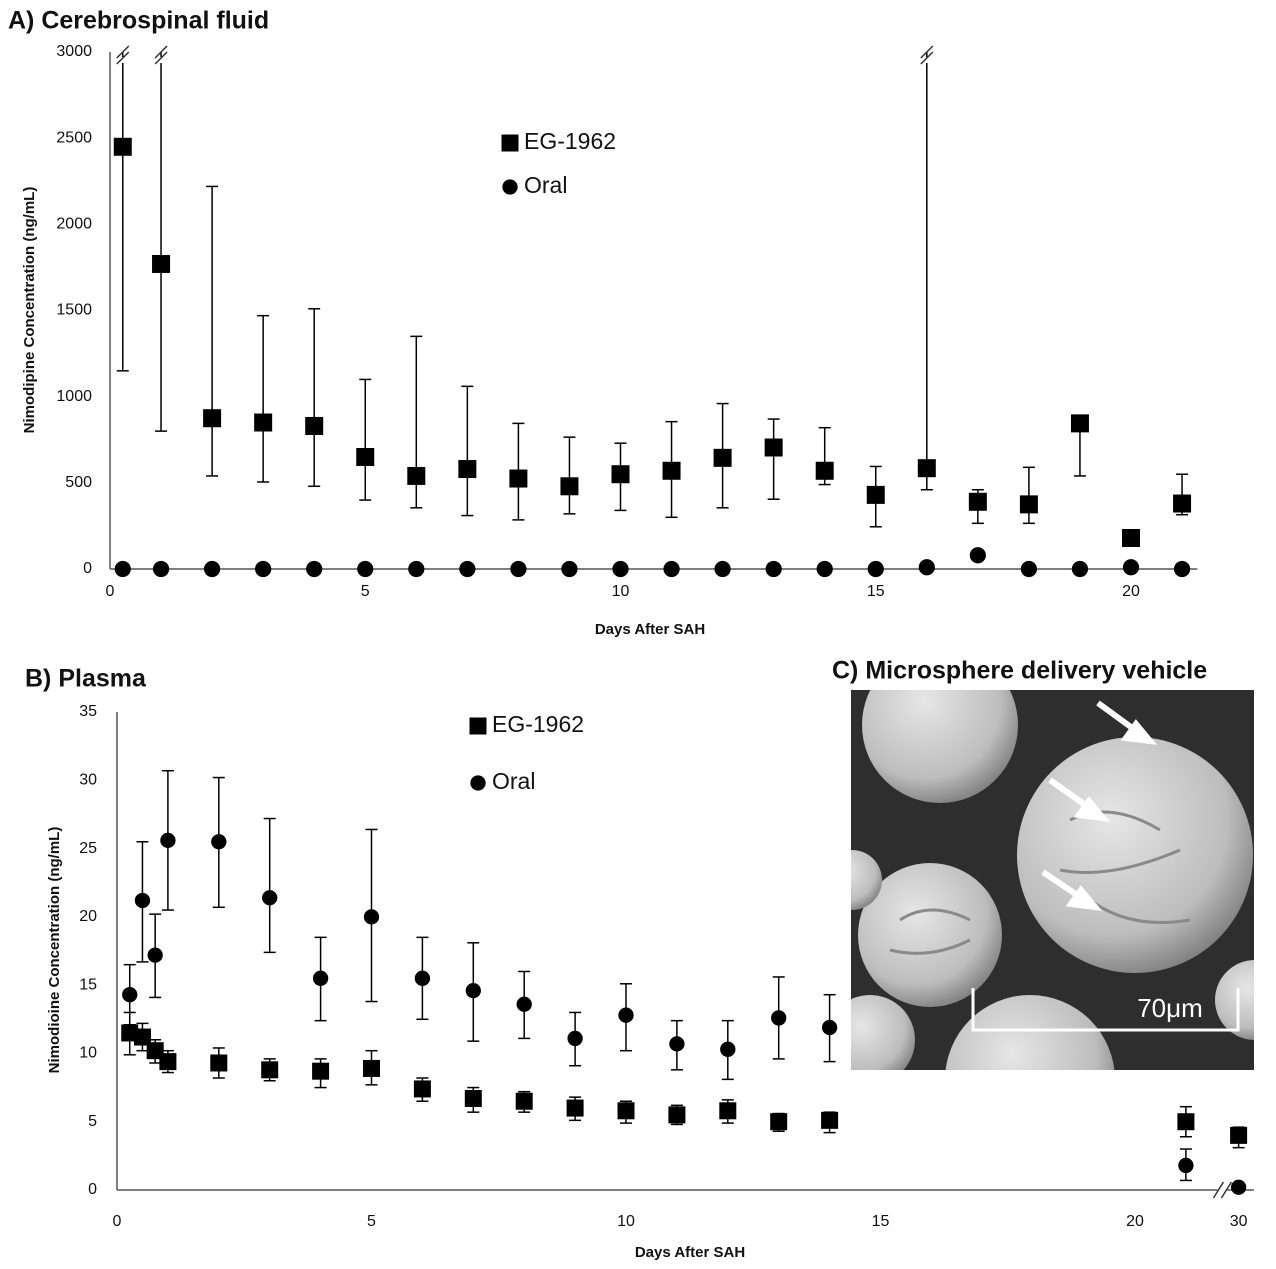  Describe the element at coordinates (92, 1121) in the screenshot. I see `y-tick-label: 5` at that location.